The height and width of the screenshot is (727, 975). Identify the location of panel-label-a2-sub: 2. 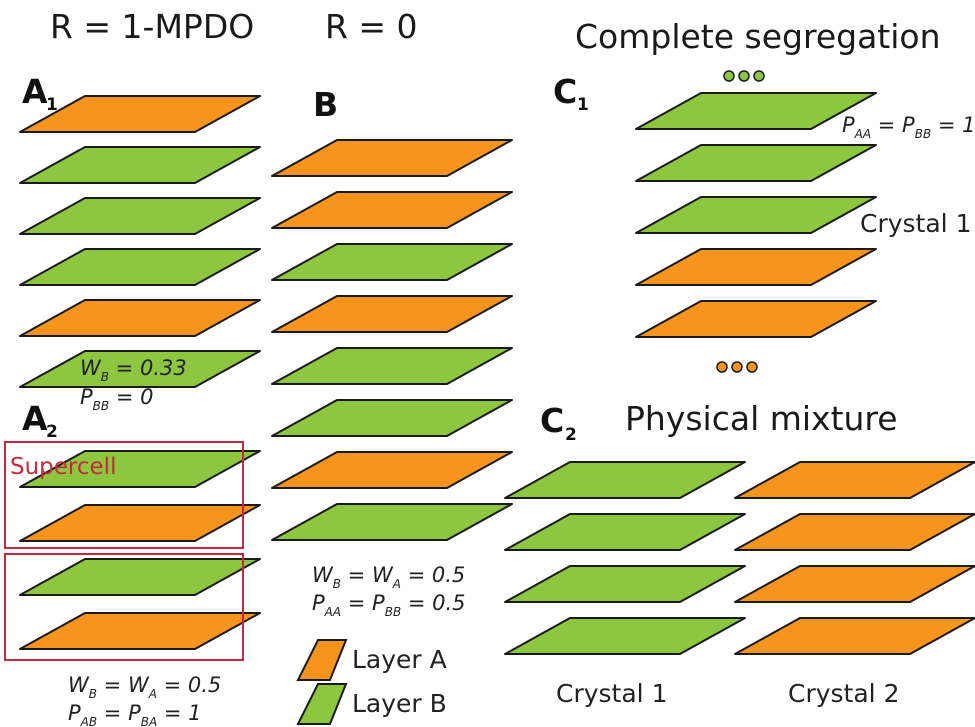
(52, 432).